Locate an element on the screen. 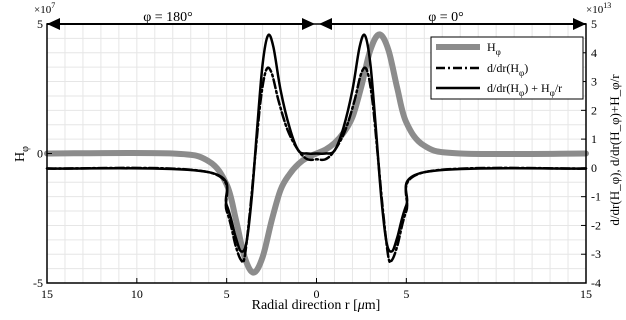  right-multiplier-exp: 13 is located at coordinates (607, 5).